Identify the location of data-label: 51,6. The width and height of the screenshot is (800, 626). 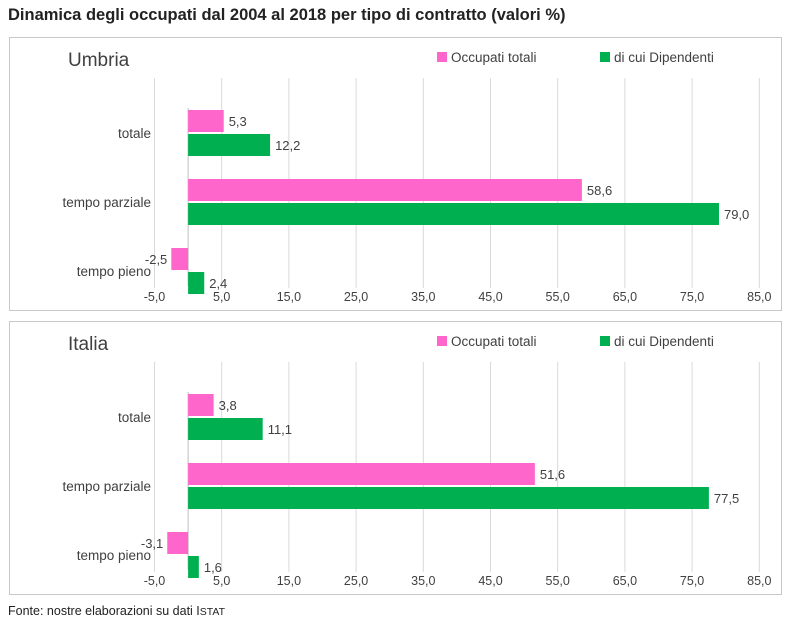
(552, 474).